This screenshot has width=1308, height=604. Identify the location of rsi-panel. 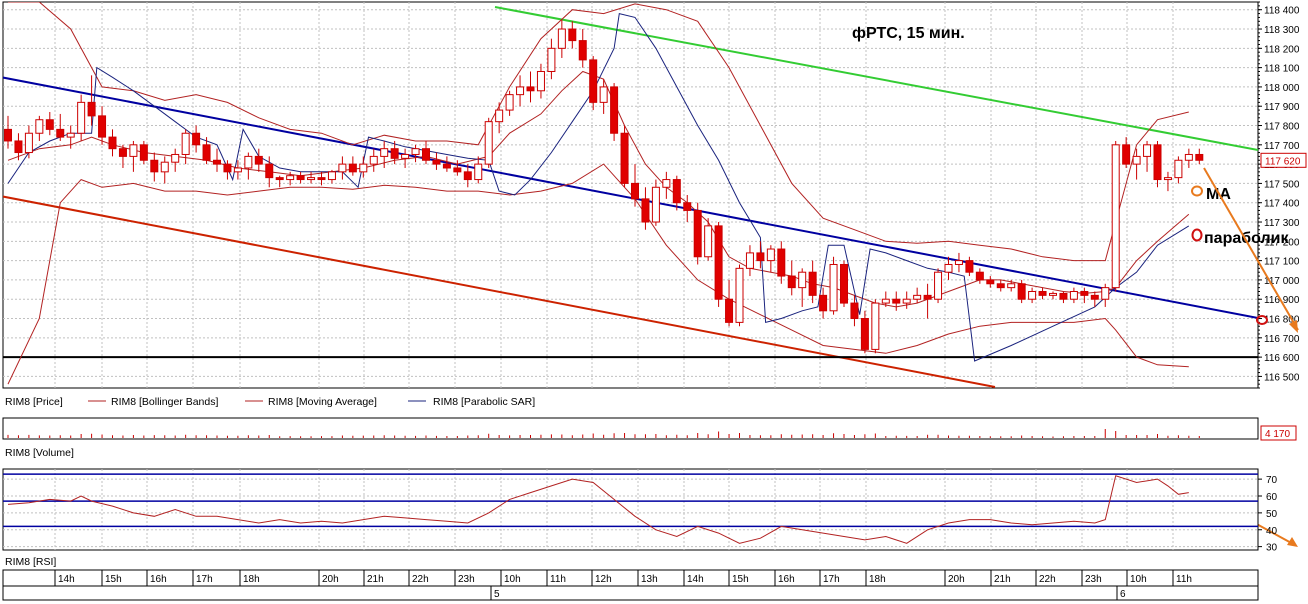
(630, 509).